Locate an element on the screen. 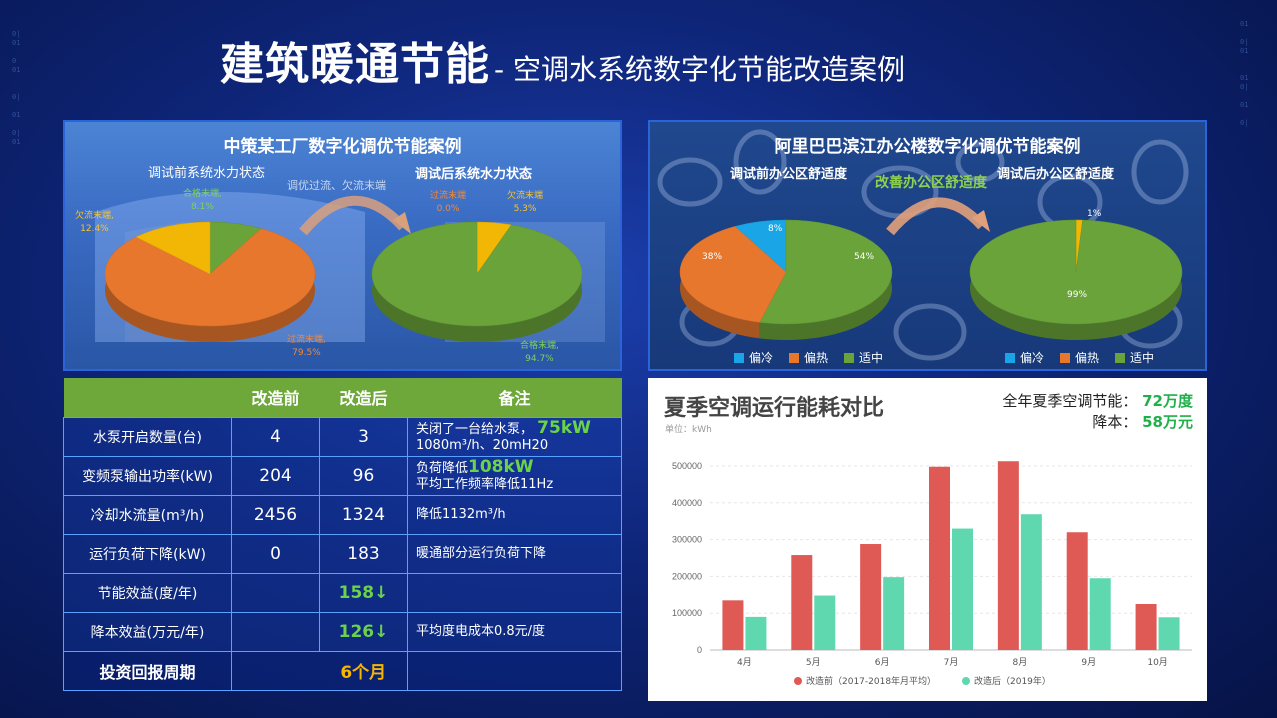 The width and height of the screenshot is (1277, 718). alibaba-case-title: 阿里巴巴滨江办公楼数字化调优节能案例 is located at coordinates (927, 147).